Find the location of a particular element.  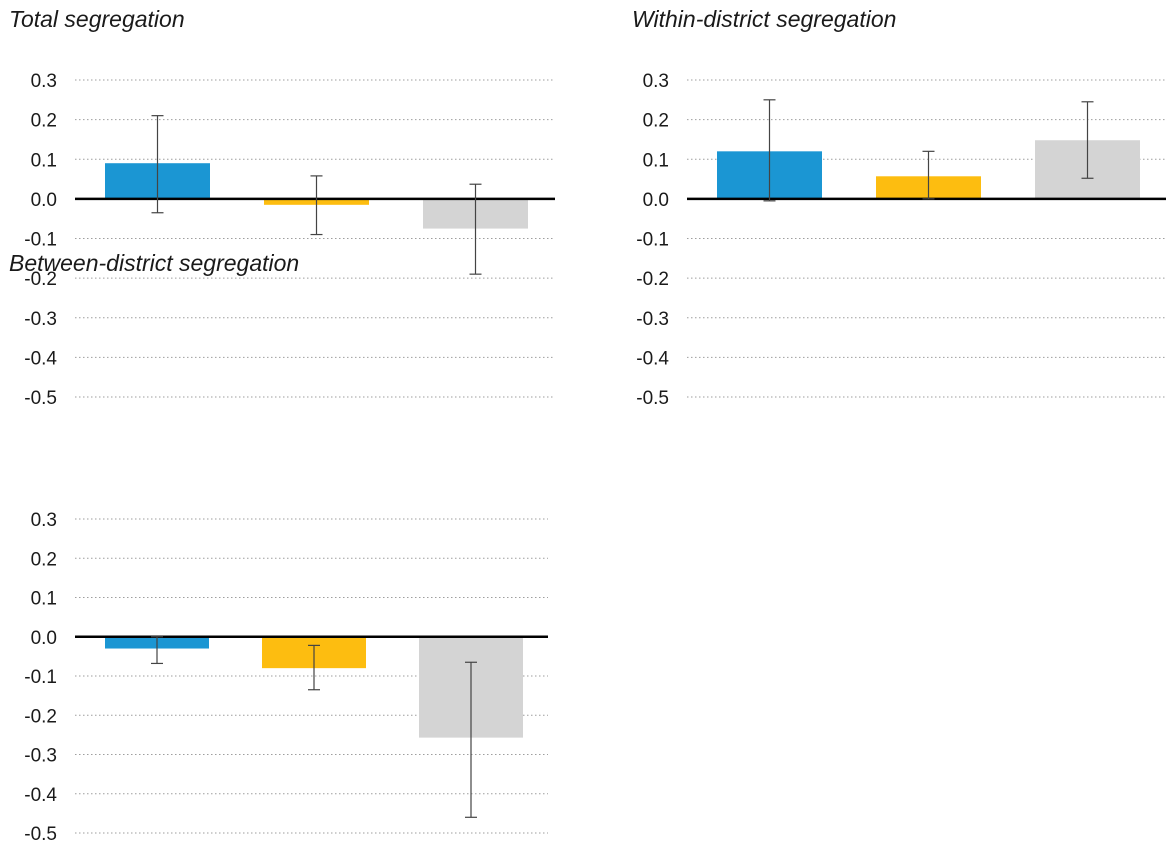

chart-title: Total segregation is located at coordinates (97, 19).